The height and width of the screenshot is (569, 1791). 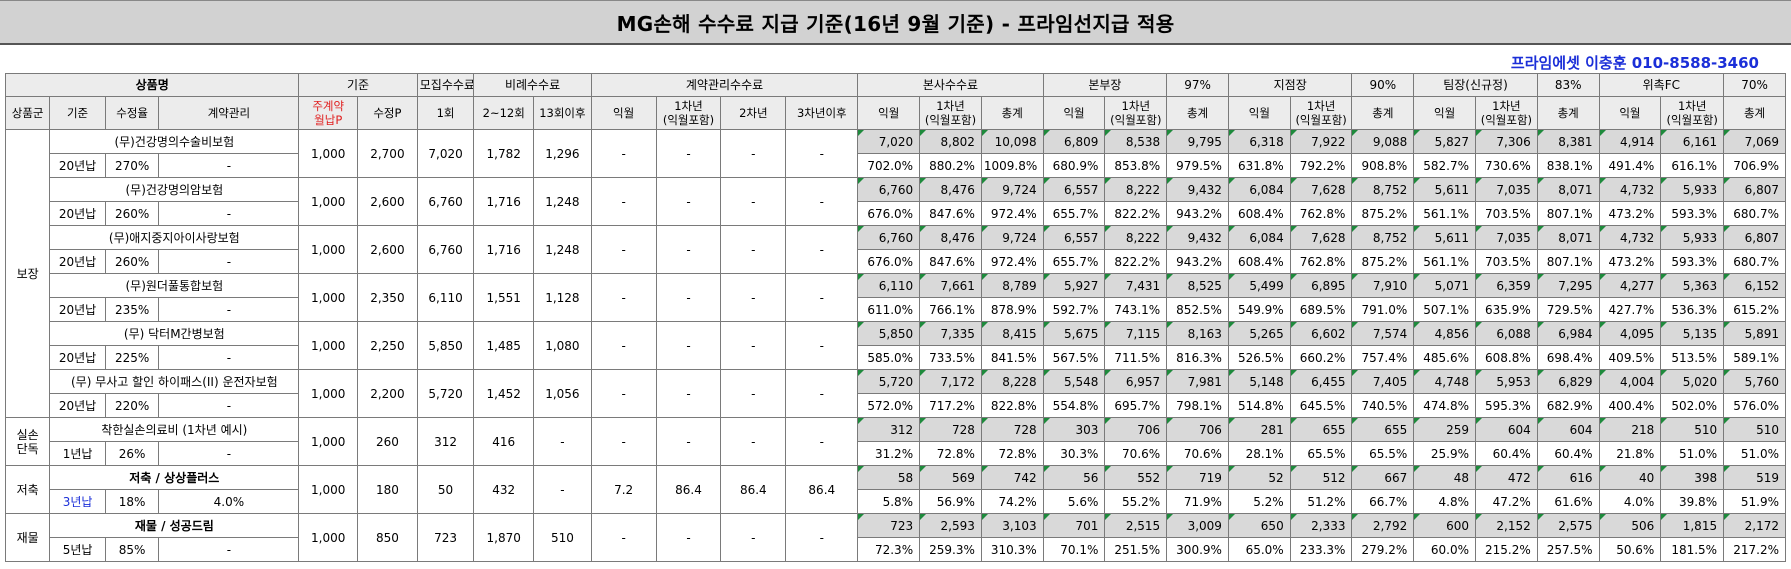 I want to click on adjust-rate: 260%, so click(x=132, y=213).